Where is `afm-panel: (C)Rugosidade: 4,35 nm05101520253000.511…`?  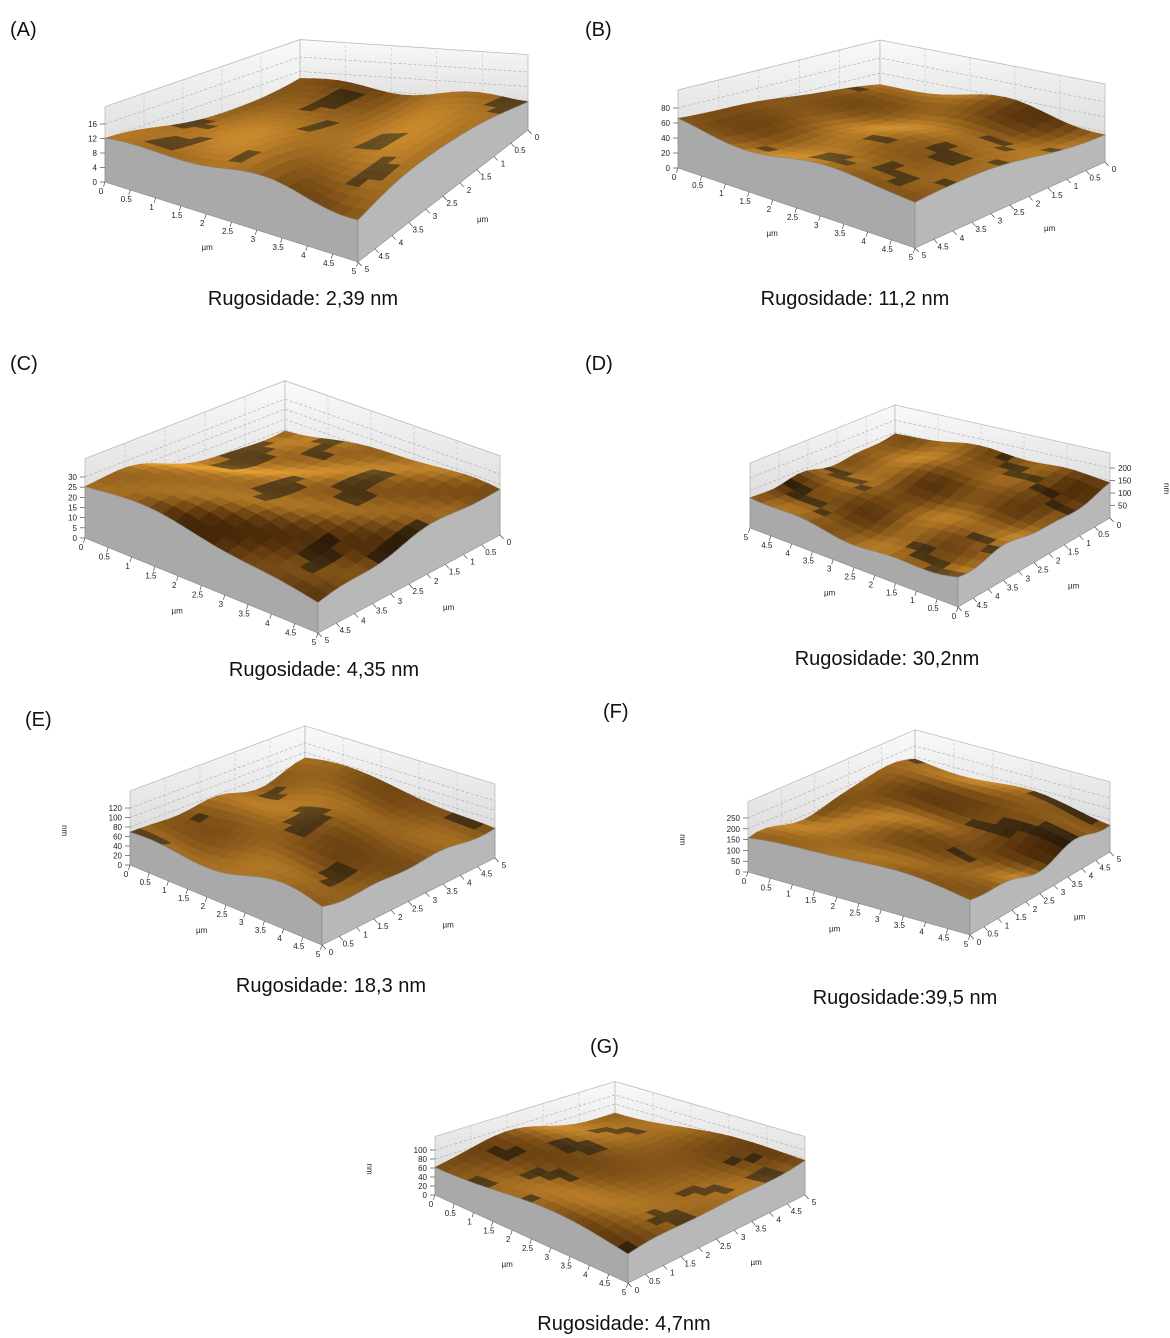
afm-panel: (C)Rugosidade: 4,35 nm05101520253000.511… is located at coordinates (261, 517).